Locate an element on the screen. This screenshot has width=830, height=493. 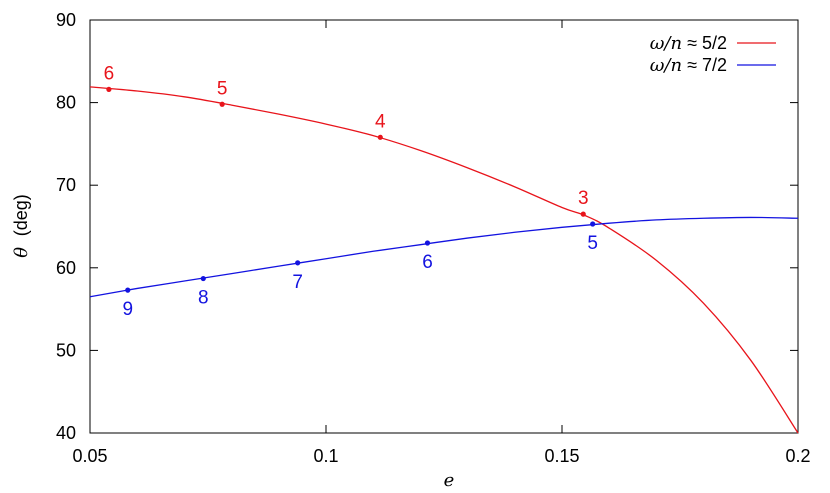
legend-label-0: ω/n ≈ 5/2 is located at coordinates (688, 43).